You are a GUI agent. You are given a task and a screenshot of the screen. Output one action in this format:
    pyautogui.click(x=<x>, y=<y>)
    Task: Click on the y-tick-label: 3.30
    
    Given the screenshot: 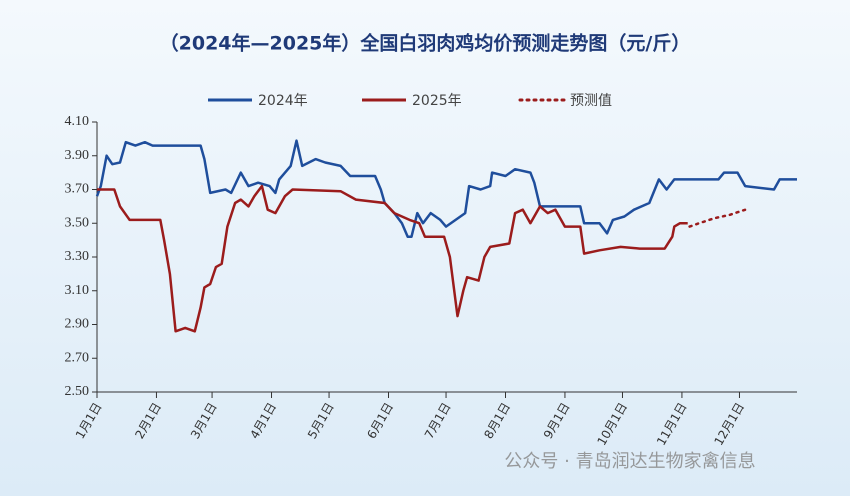 What is the action you would take?
    pyautogui.click(x=77, y=256)
    